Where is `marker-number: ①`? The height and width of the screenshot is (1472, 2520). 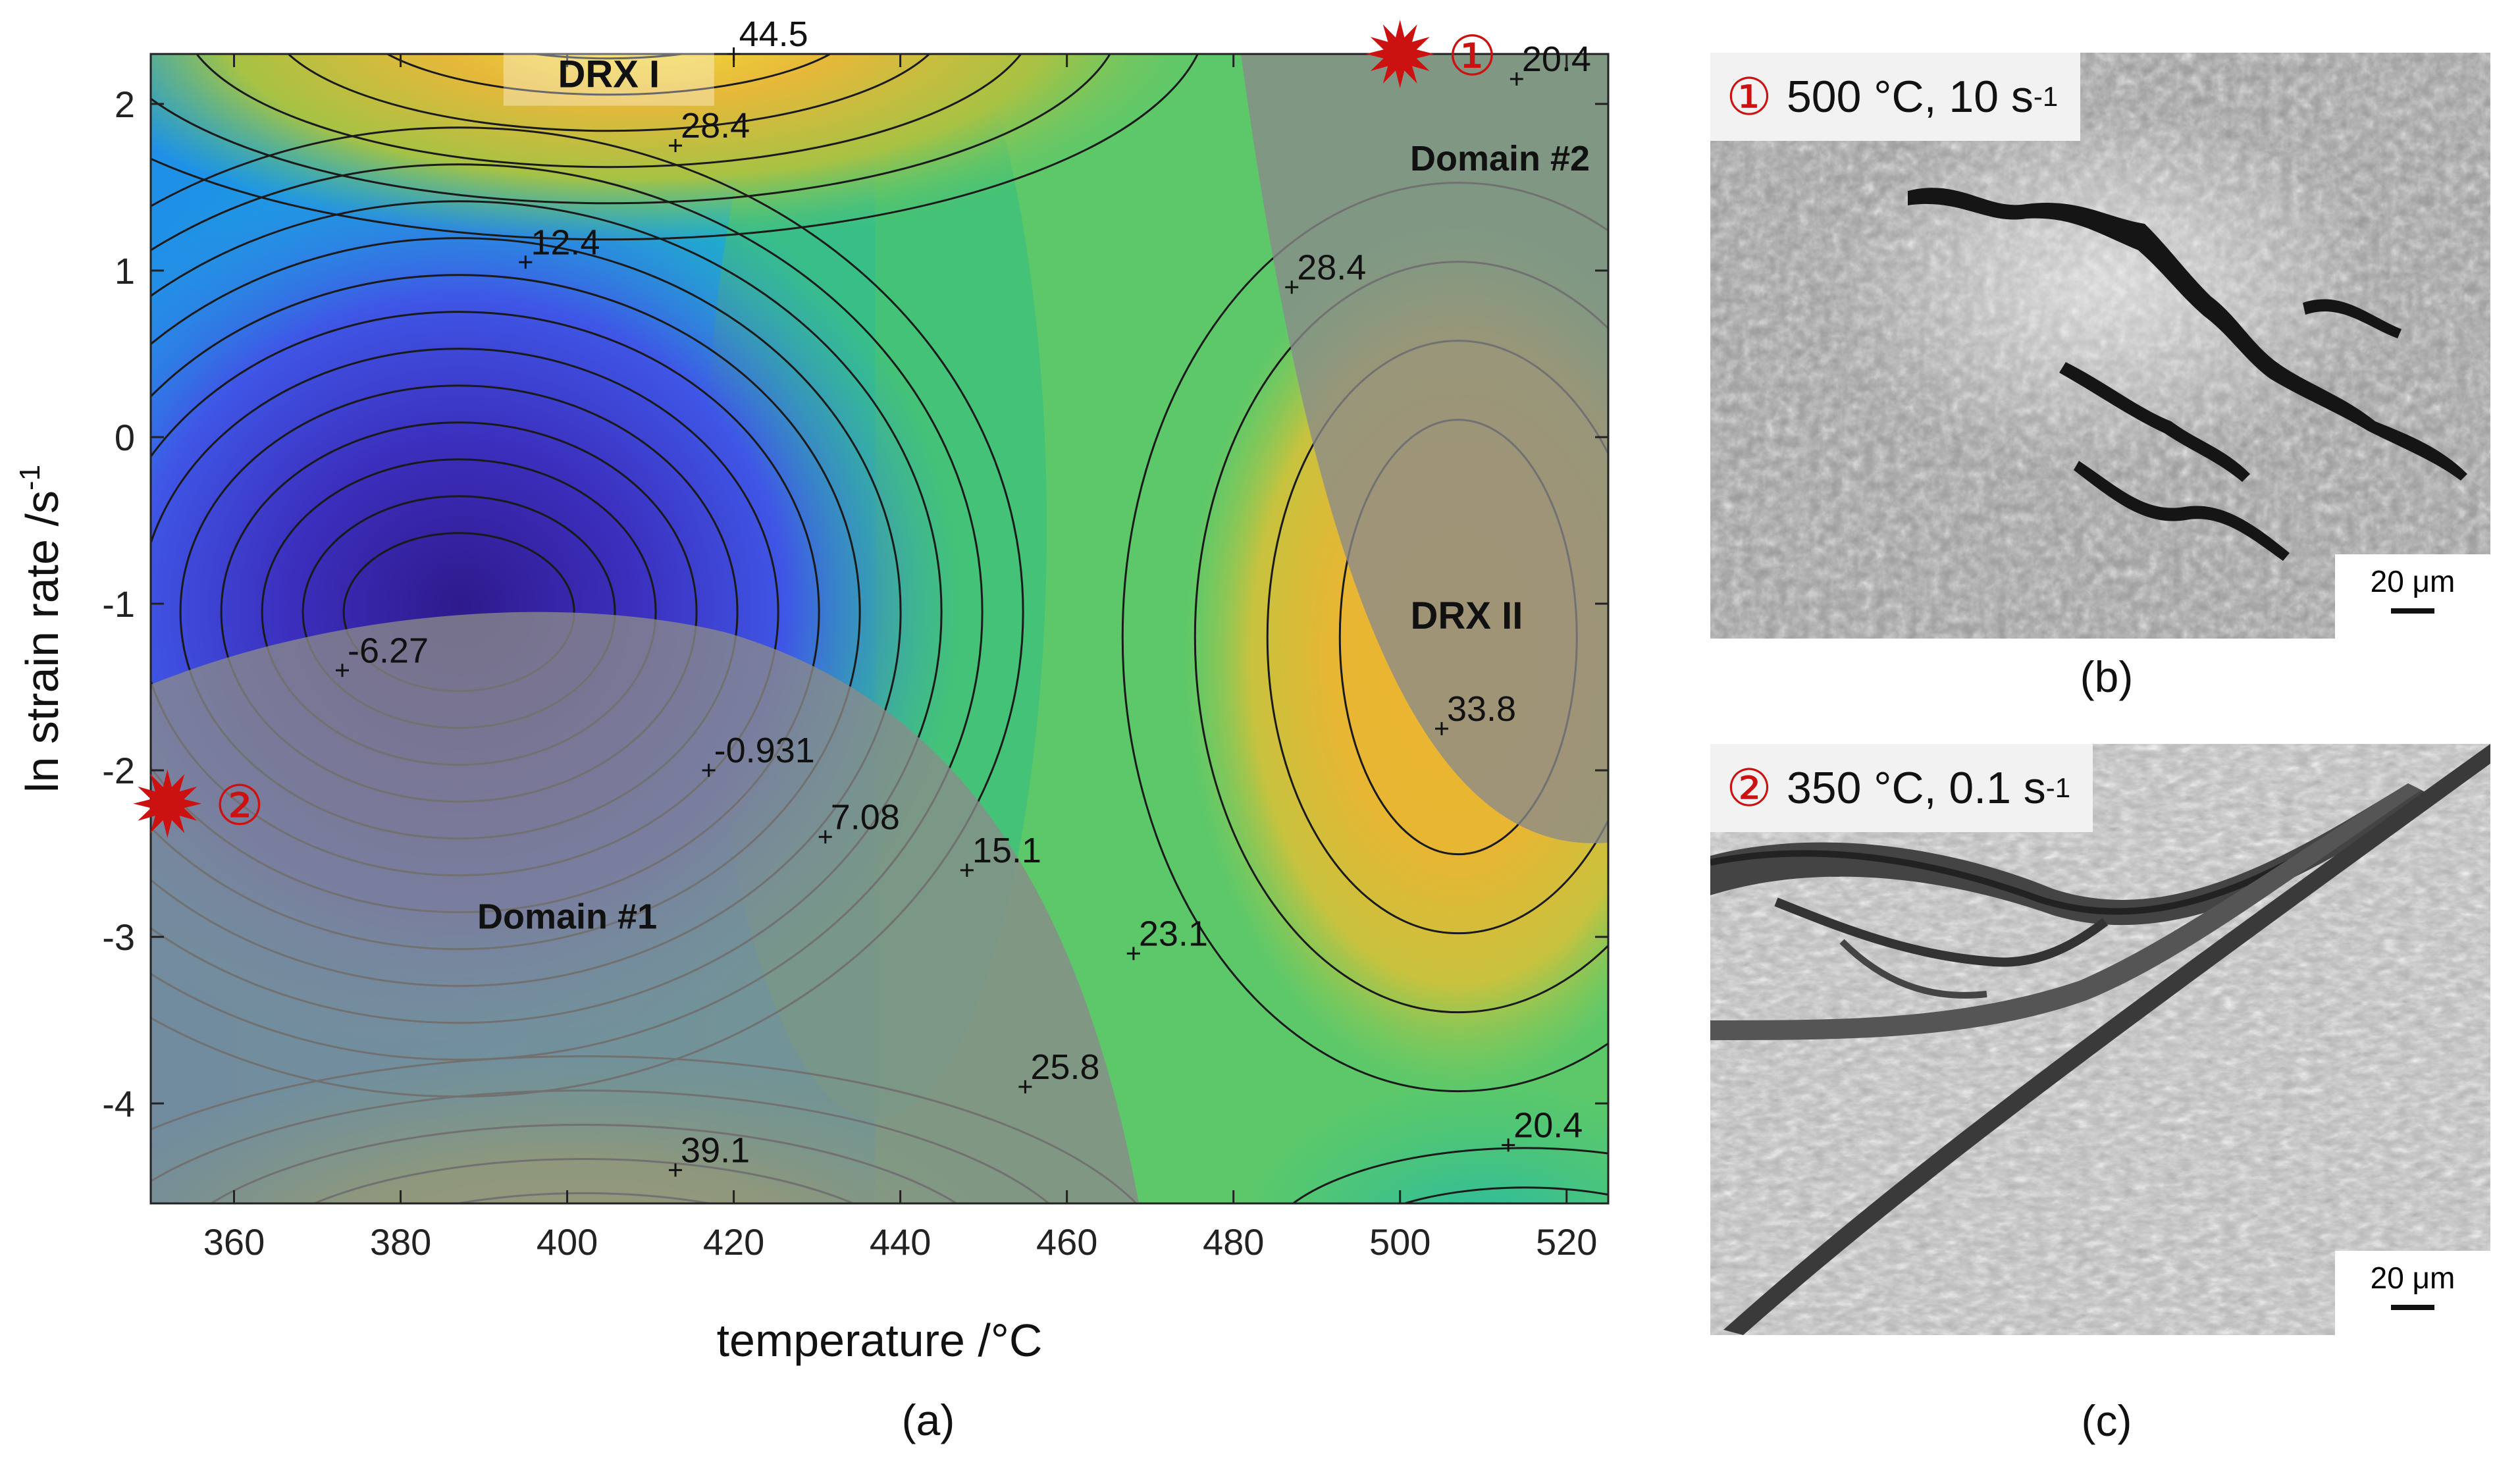 marker-number: ① is located at coordinates (1472, 56).